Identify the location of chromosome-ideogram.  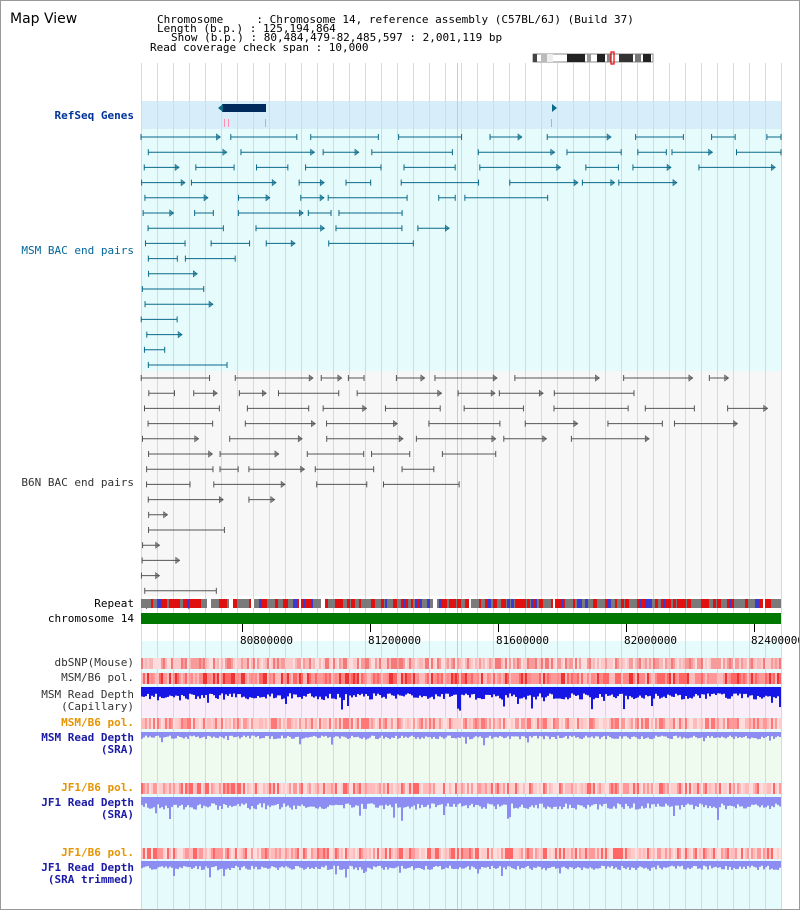
(593, 58).